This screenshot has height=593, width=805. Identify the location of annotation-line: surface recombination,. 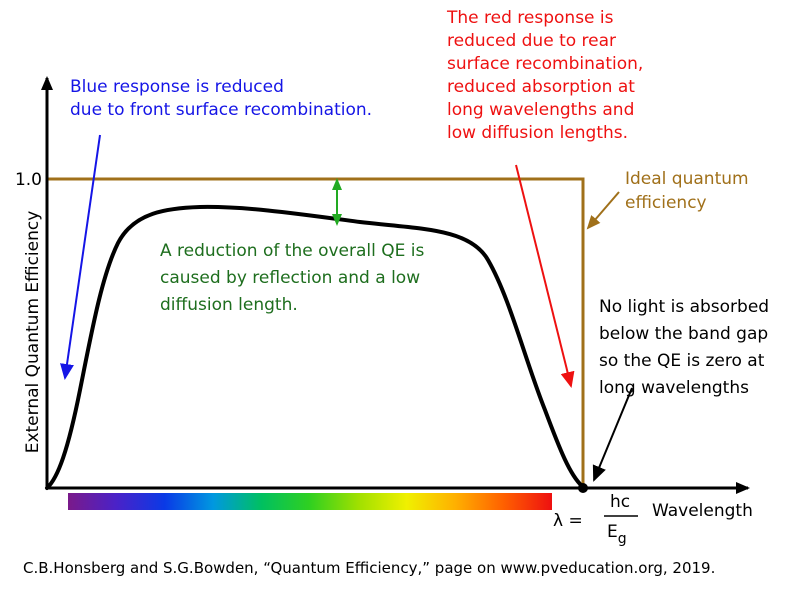
(545, 64).